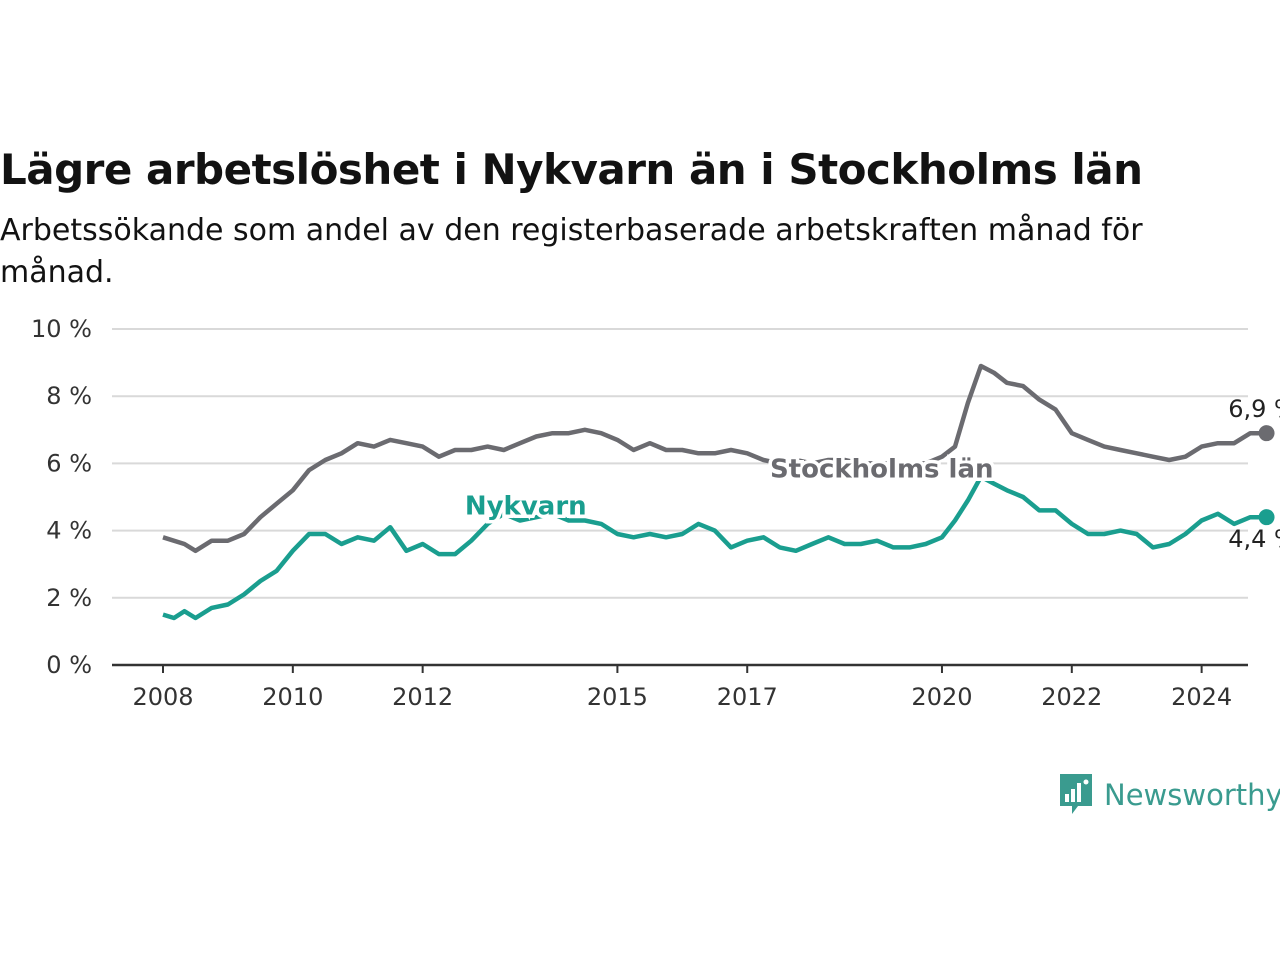 Image resolution: width=1280 pixels, height=960 pixels. Describe the element at coordinates (292, 697) in the screenshot. I see `x-tick-label: 2010` at that location.